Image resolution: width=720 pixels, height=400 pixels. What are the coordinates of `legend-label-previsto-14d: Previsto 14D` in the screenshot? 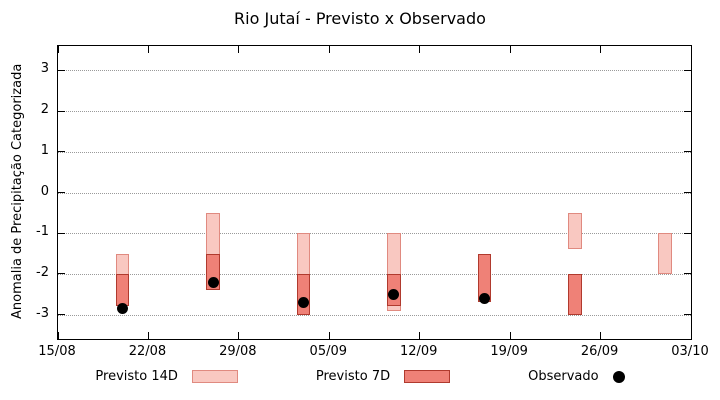 It's located at (136, 376).